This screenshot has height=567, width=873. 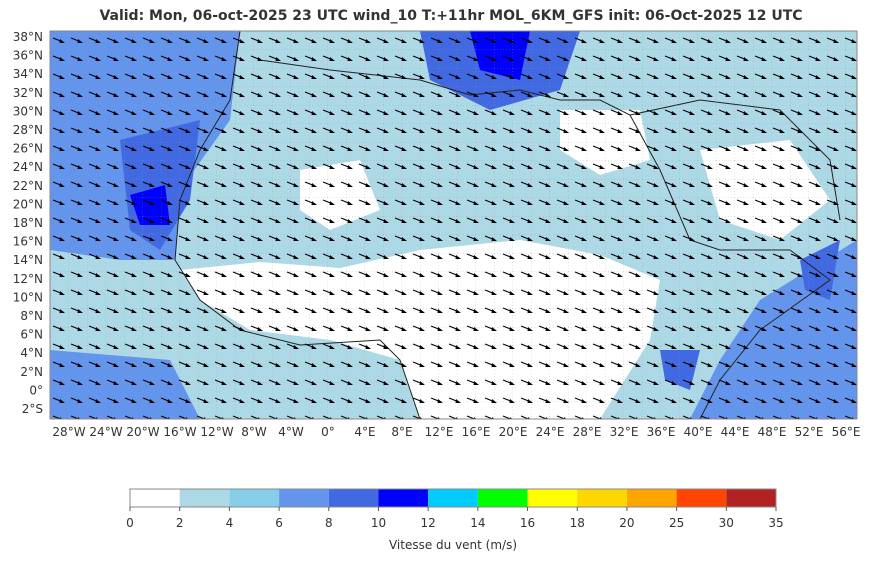 I want to click on lon-label: 28°W, so click(x=68, y=432).